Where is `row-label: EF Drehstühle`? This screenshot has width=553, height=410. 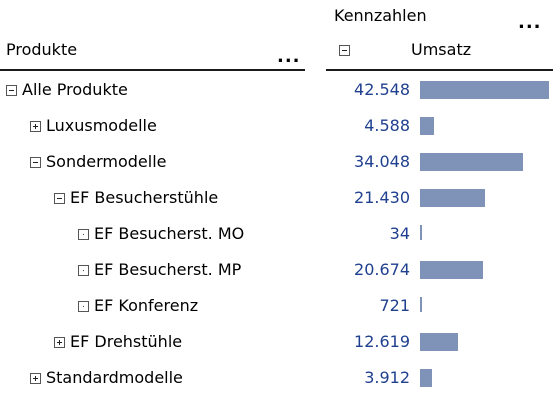 row-label: EF Drehstühle is located at coordinates (126, 341).